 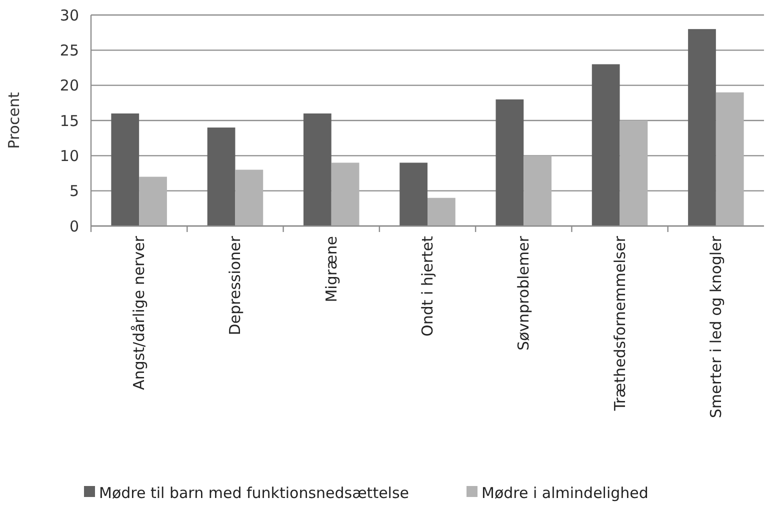 I want to click on y-tick-label: 30, so click(x=69, y=15).